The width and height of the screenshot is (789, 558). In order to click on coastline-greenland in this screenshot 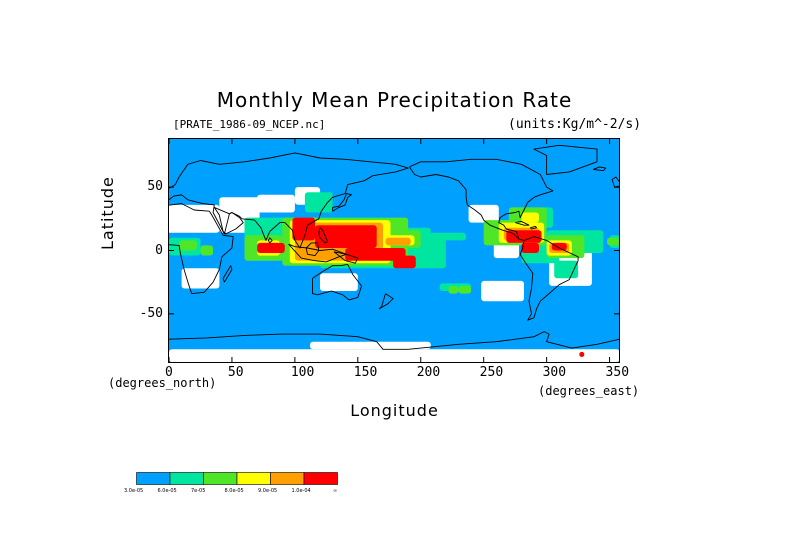, I will do `click(565, 159)`.